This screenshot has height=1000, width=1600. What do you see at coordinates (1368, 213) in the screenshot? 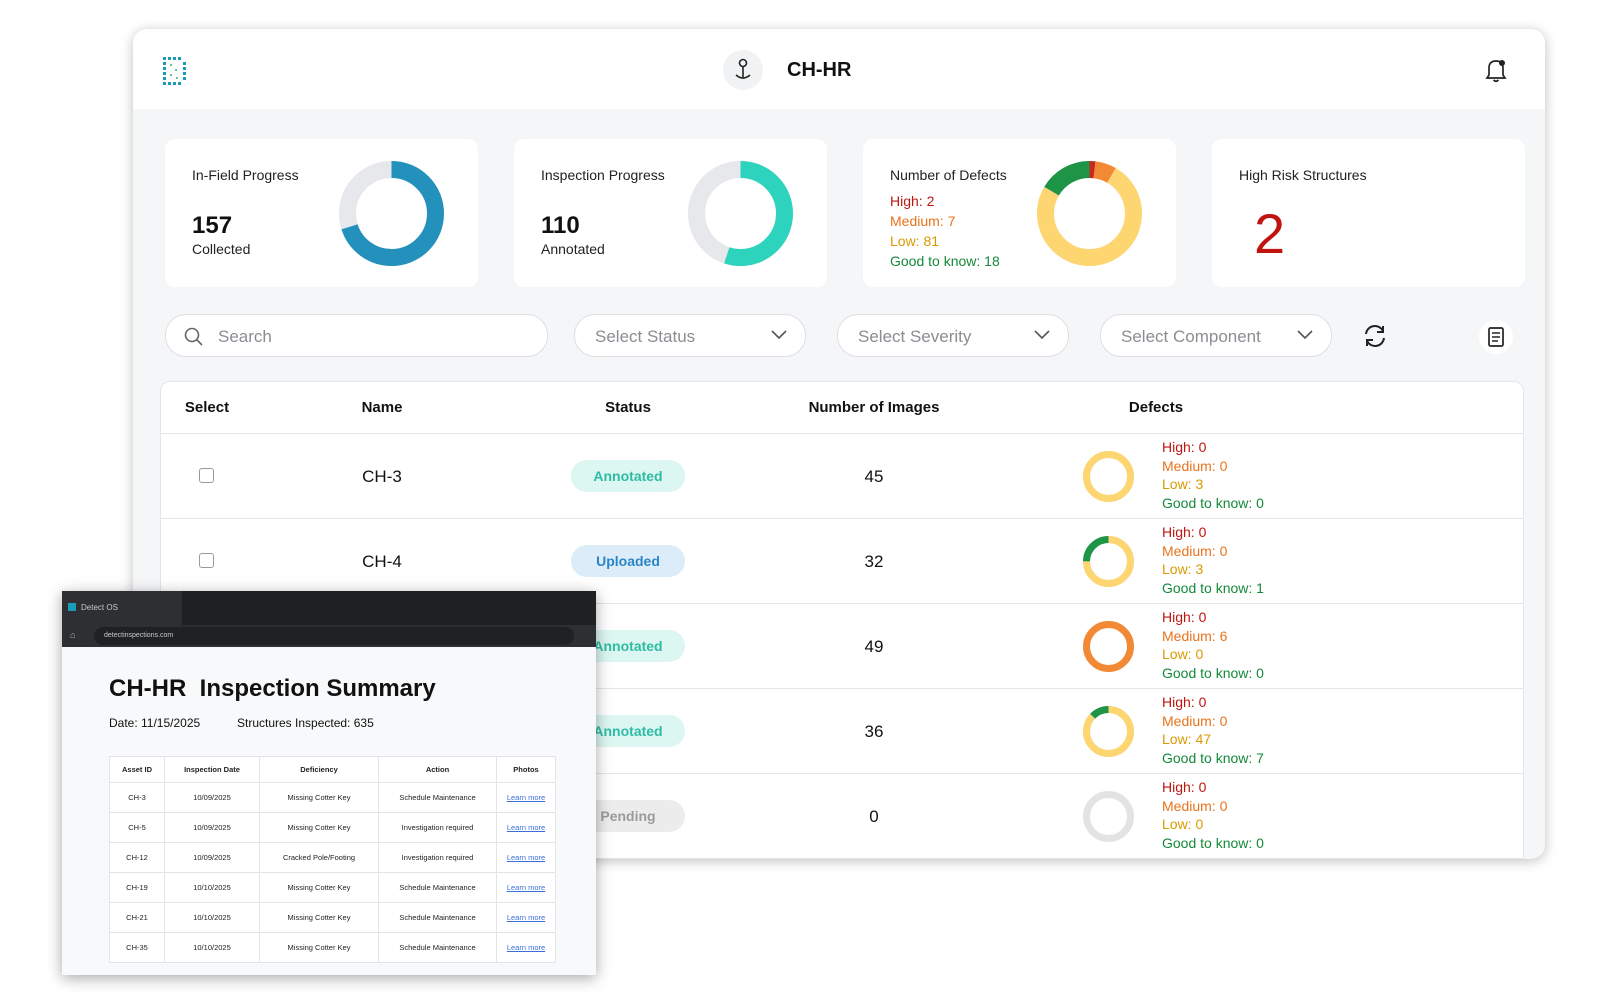
I see `summary-card: High Risk Structures 2` at bounding box center [1368, 213].